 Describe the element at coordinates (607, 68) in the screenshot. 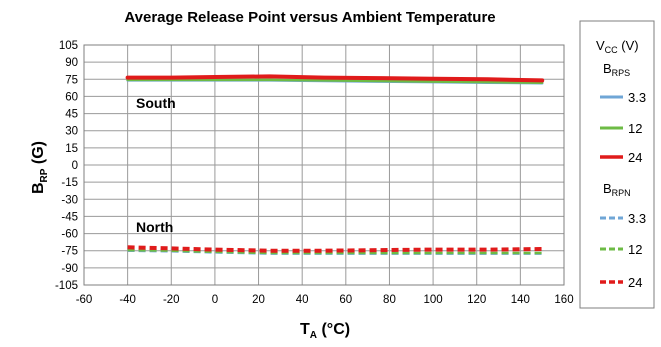

I see `legend-group-rps-main: B` at that location.